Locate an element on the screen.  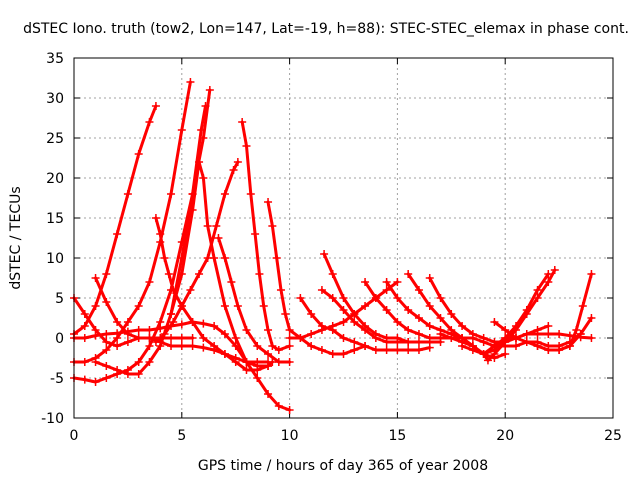
x-tick-label: 20 is located at coordinates (505, 436).